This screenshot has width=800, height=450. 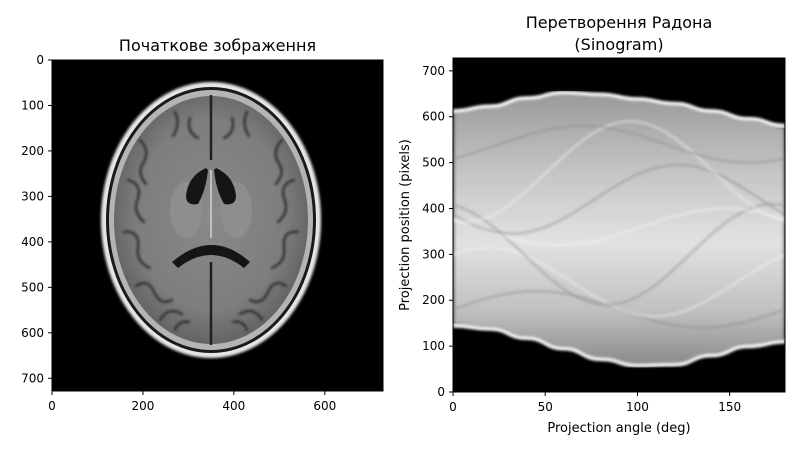 What do you see at coordinates (618, 428) in the screenshot?
I see `right-x-axis-label: Projection angle (deg)` at bounding box center [618, 428].